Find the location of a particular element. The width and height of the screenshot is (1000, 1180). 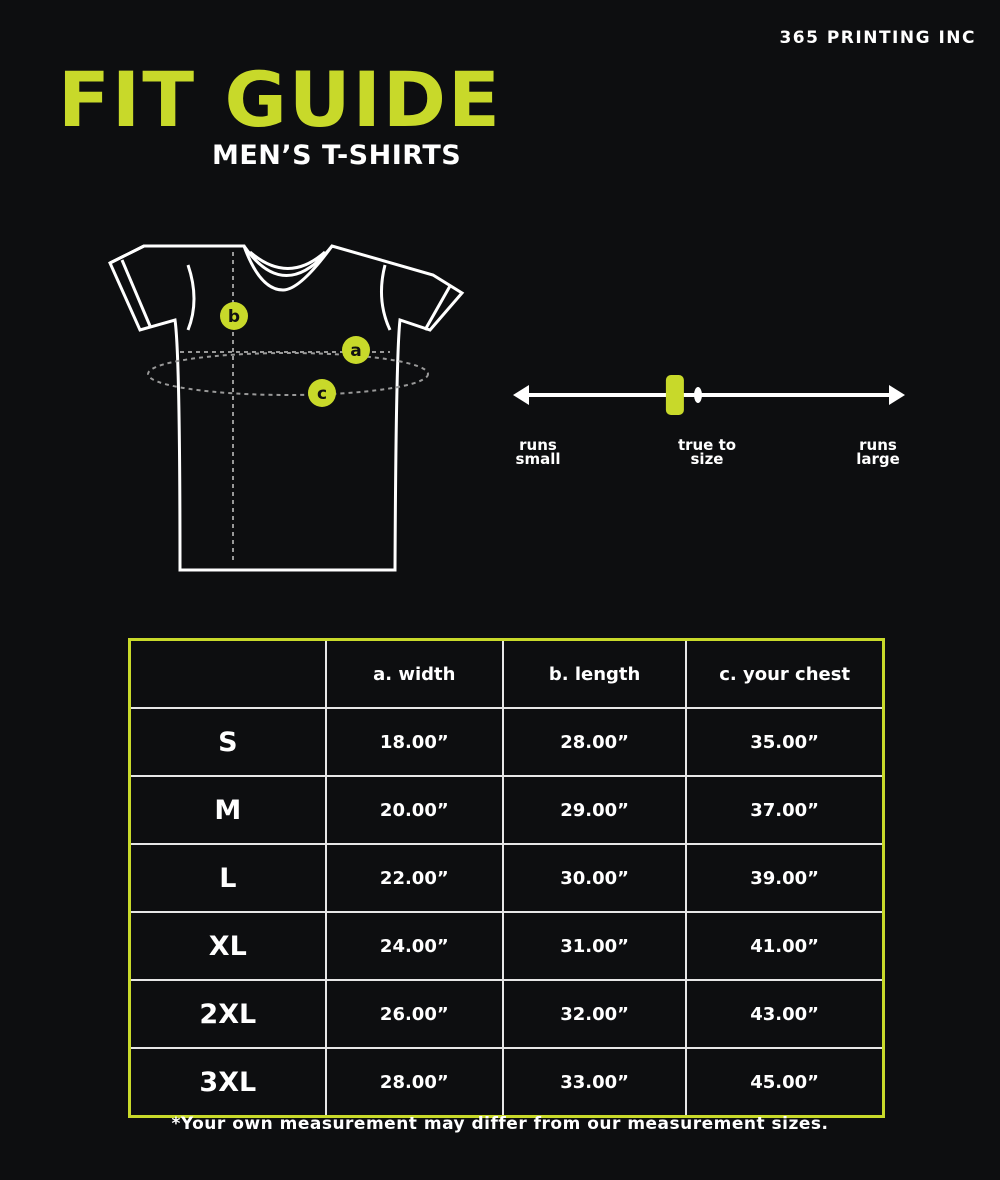

cell-length: 31.00” is located at coordinates (594, 946).